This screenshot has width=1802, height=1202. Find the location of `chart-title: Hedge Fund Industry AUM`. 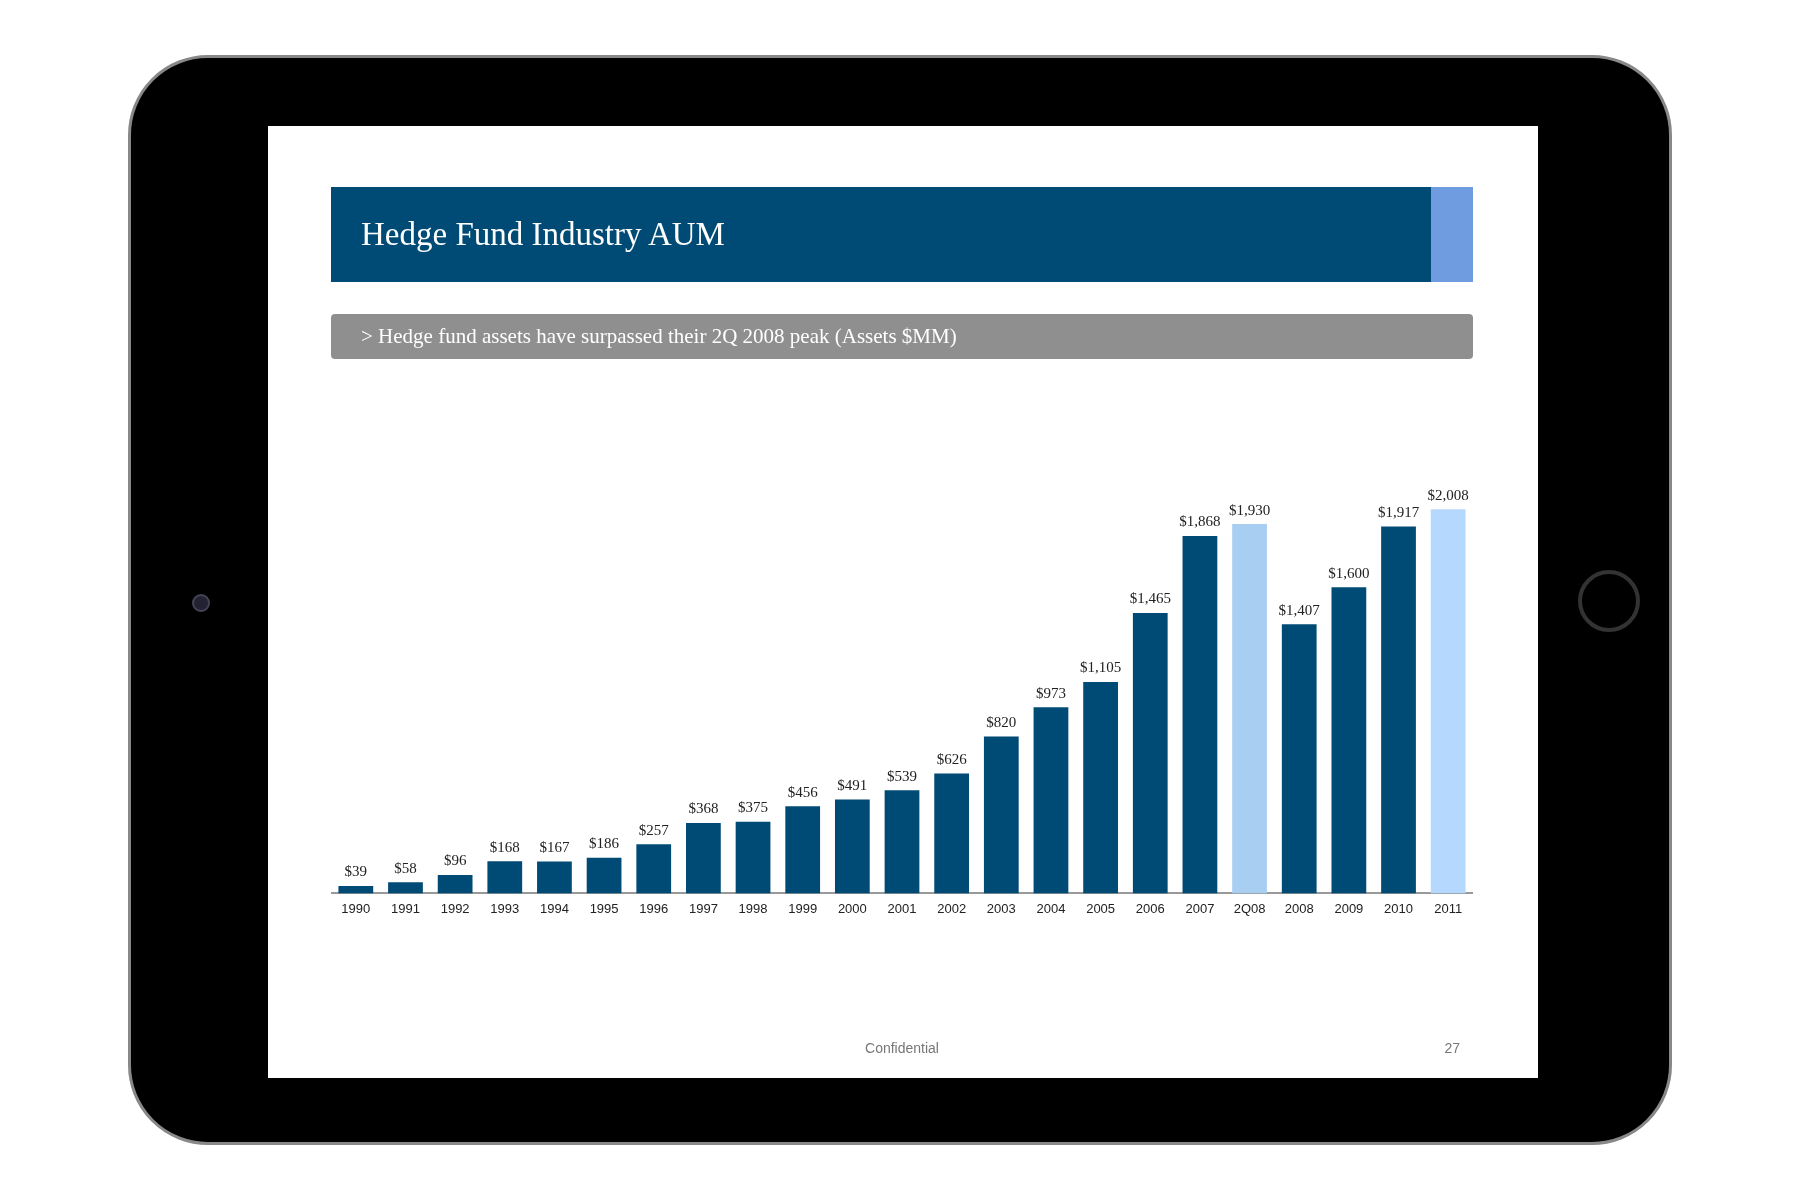

chart-title: Hedge Fund Industry AUM is located at coordinates (881, 234).